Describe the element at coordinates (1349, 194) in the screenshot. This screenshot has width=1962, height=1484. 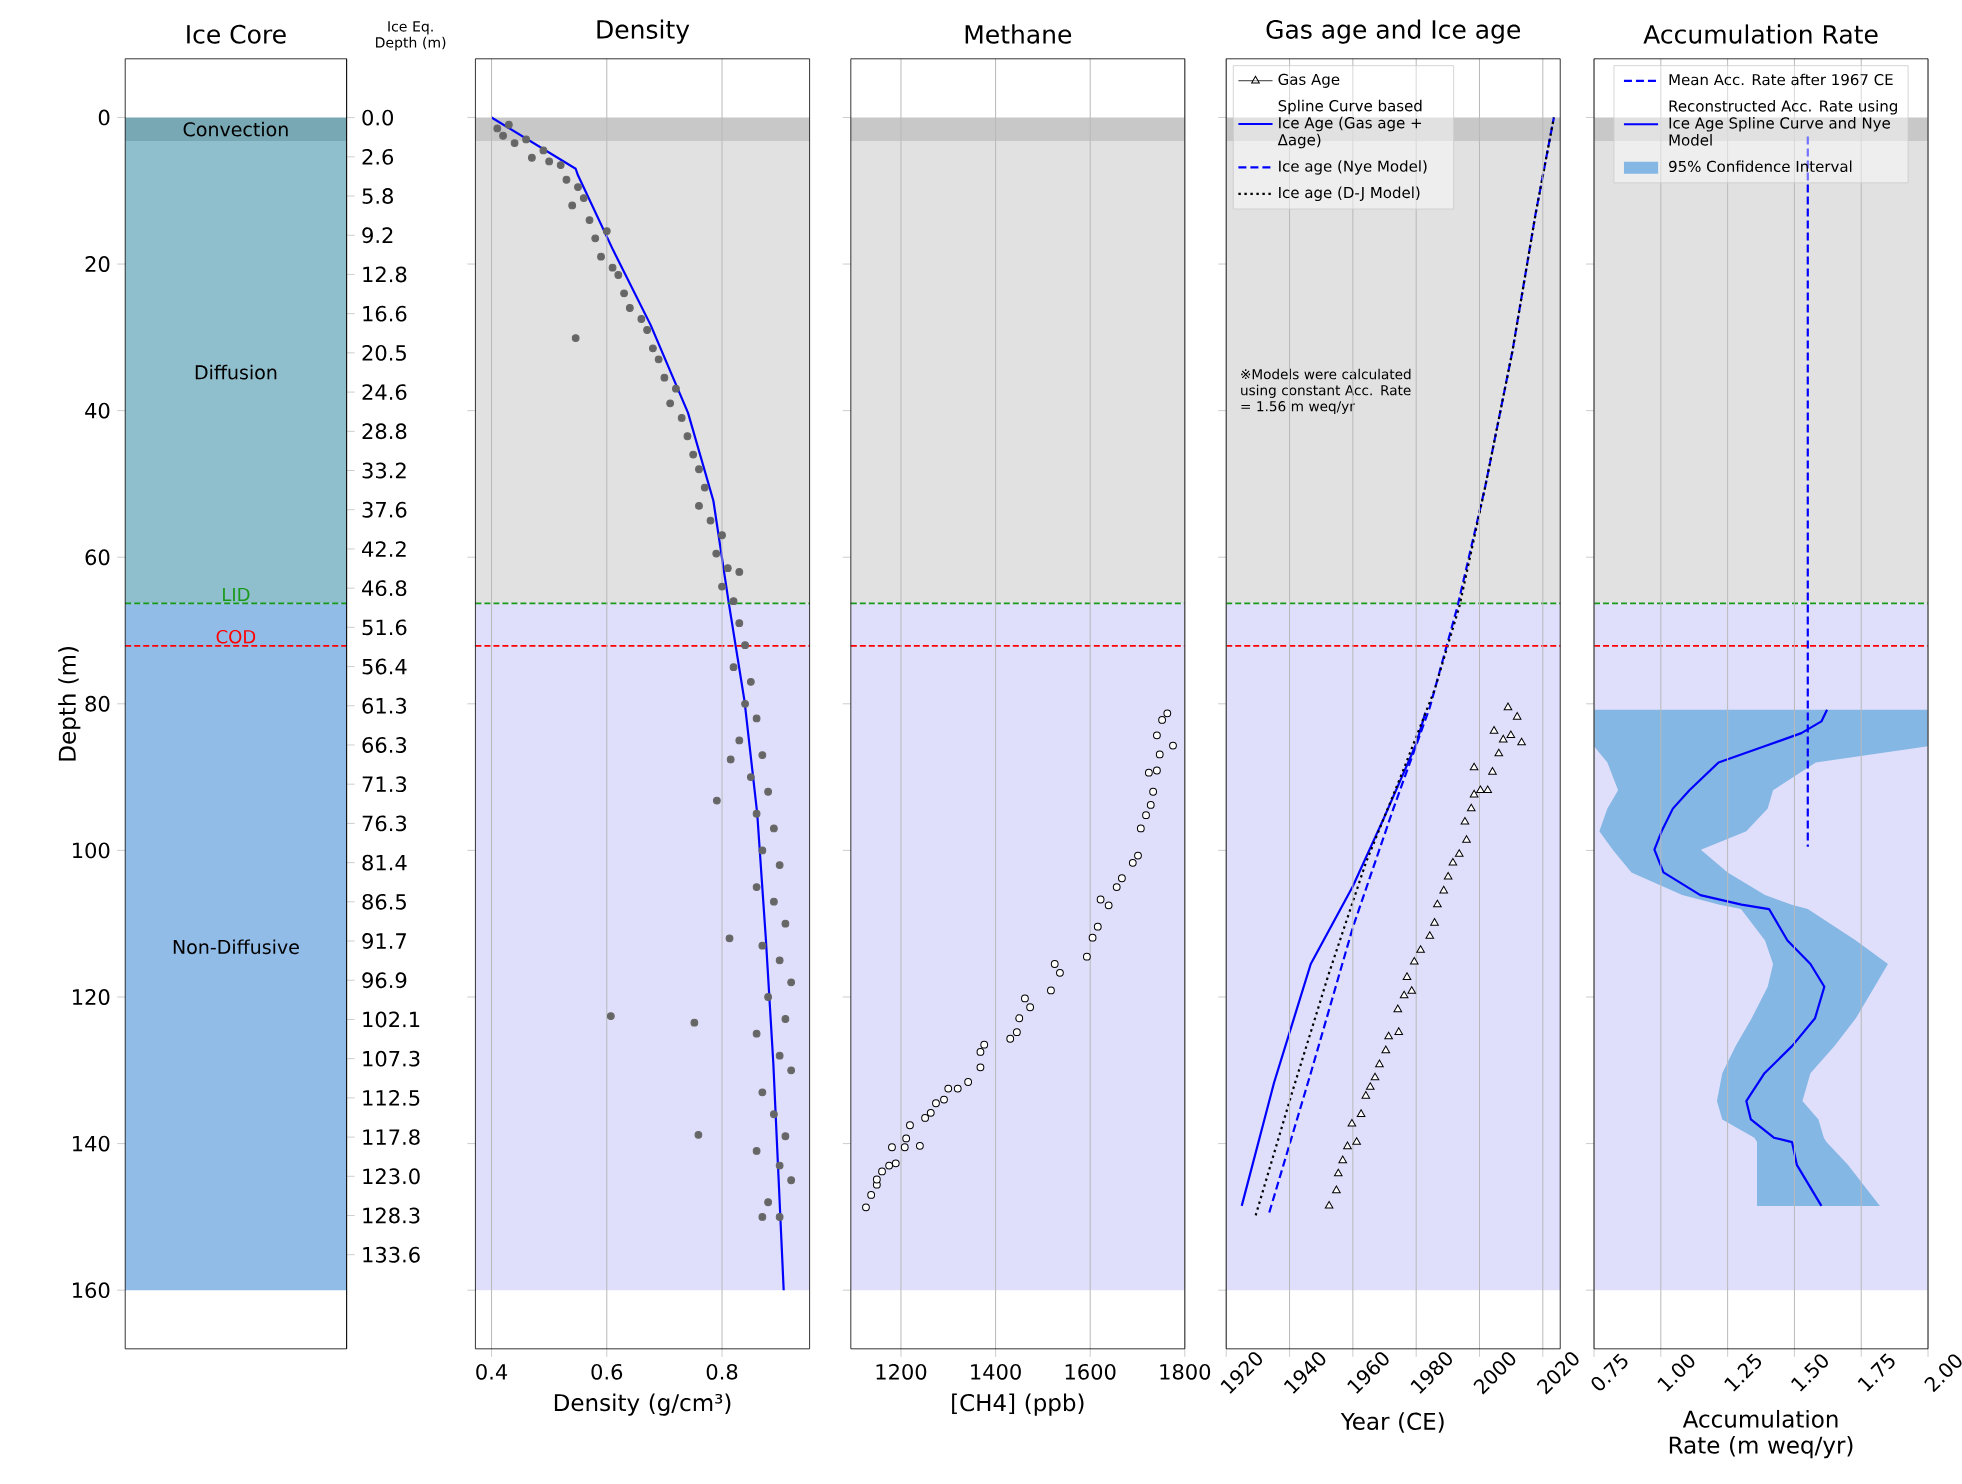
I see `legend-label: Ice age (D-J Model)` at that location.